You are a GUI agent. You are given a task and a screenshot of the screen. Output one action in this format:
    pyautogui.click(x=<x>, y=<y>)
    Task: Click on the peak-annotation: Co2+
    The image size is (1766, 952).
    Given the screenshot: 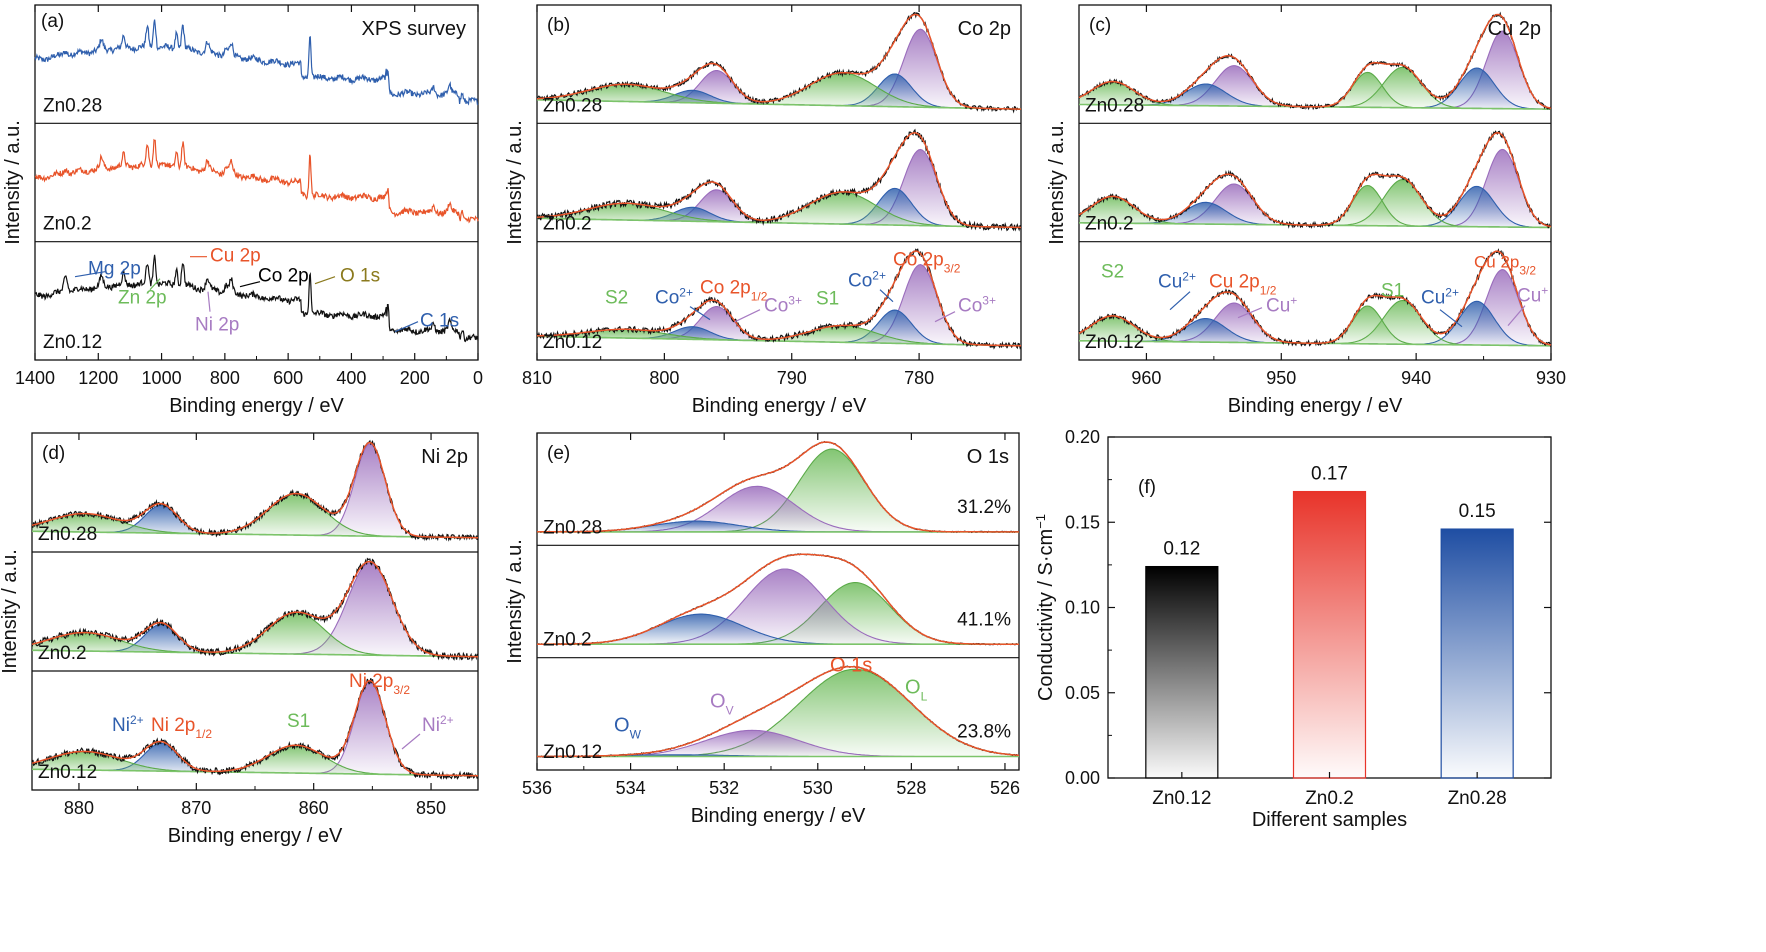 What is the action you would take?
    pyautogui.click(x=867, y=280)
    